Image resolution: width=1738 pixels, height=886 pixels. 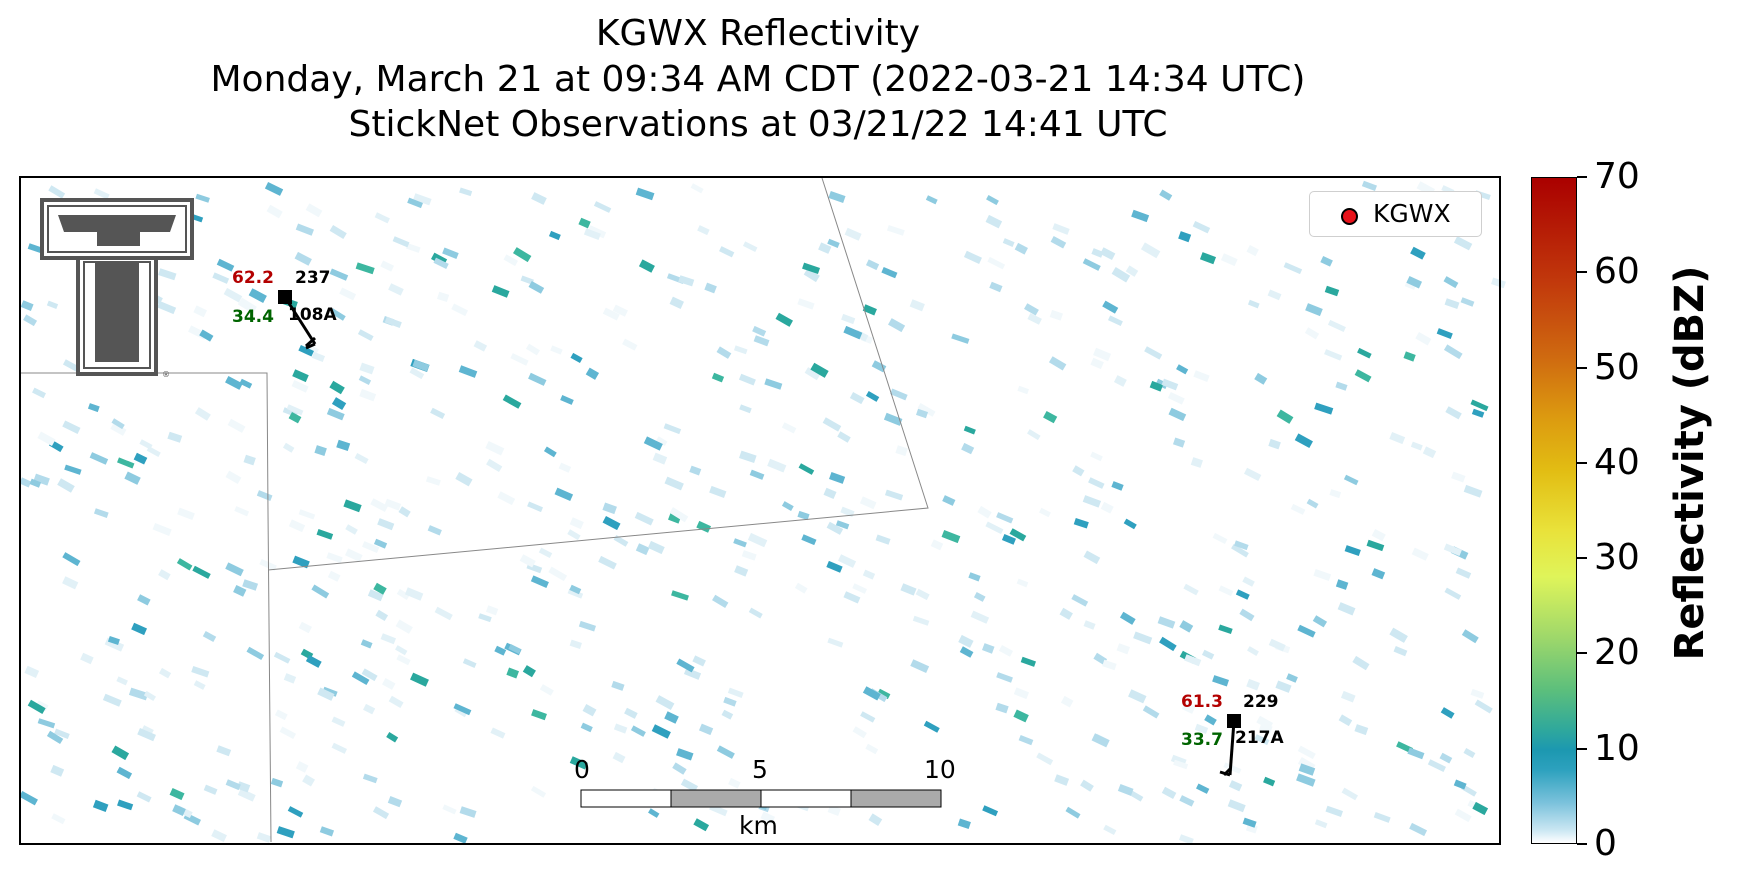 I want to click on station-108A-direction: 237, so click(x=313, y=278).